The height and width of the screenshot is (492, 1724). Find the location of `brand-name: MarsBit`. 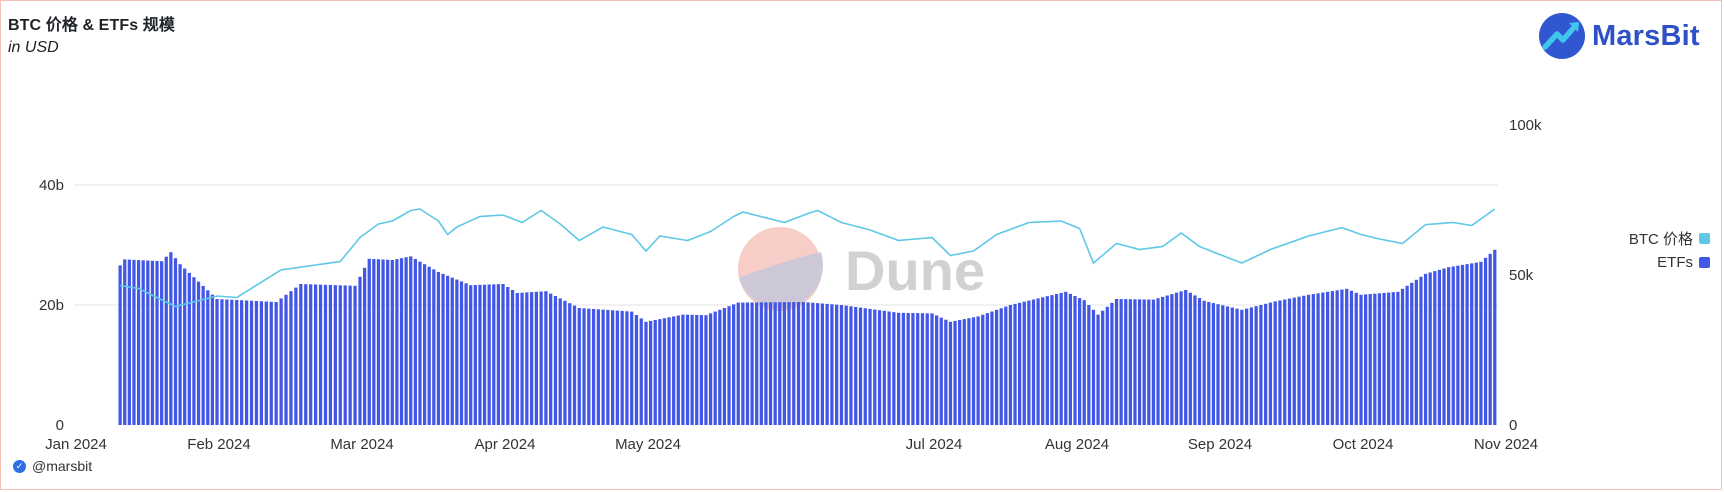

brand-name: MarsBit is located at coordinates (1646, 35).